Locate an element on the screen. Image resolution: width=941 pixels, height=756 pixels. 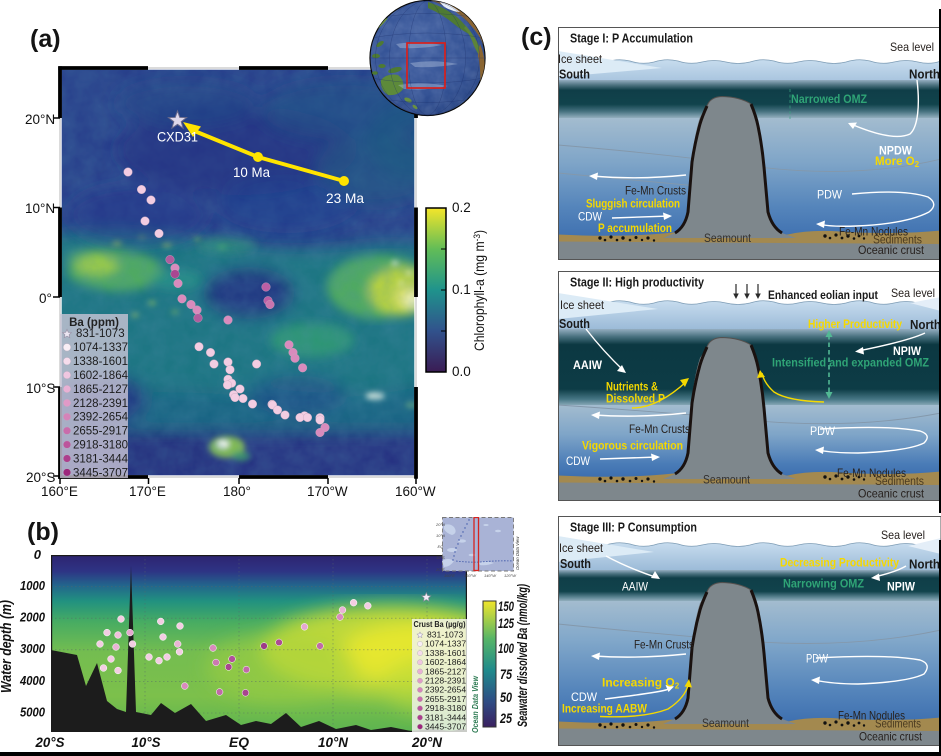
svg-text: Vigorous circulation is located at coordinates (632, 446).